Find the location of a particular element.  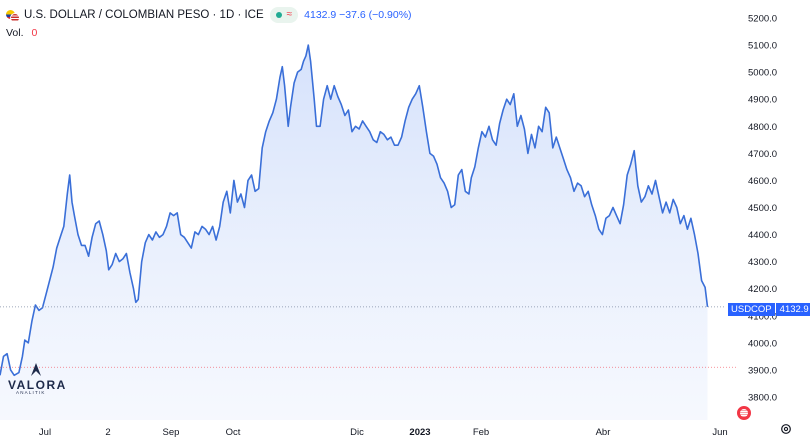

x-tick-label: 2 is located at coordinates (107, 432).